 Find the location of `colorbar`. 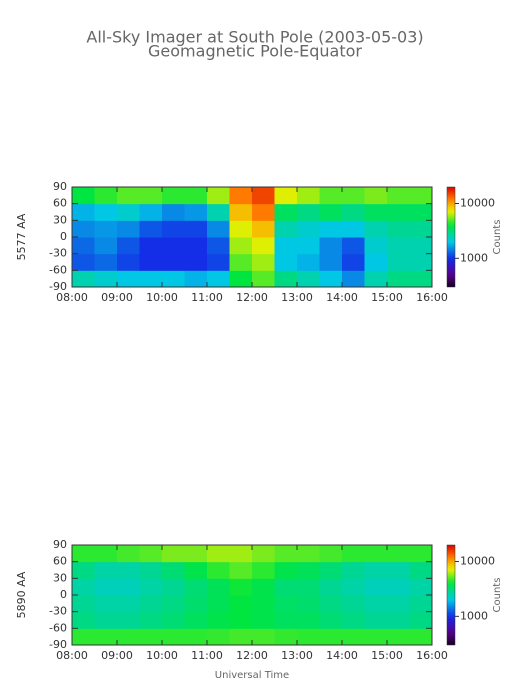

colorbar is located at coordinates (451, 237).